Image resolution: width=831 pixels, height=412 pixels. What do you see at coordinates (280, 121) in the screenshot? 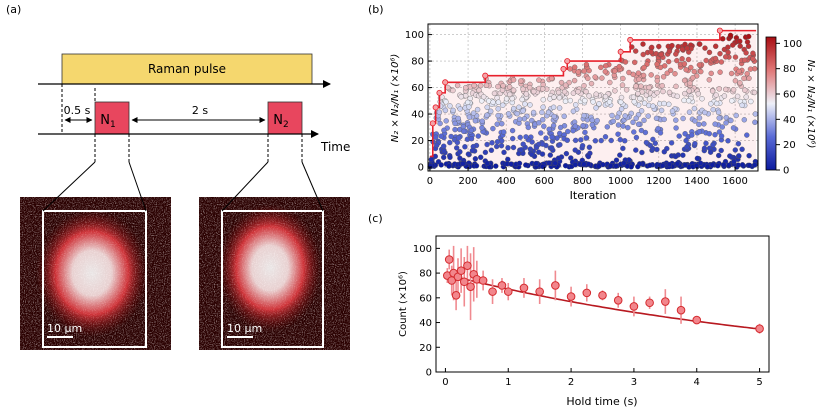
I see `n2-label: N2` at bounding box center [280, 121].